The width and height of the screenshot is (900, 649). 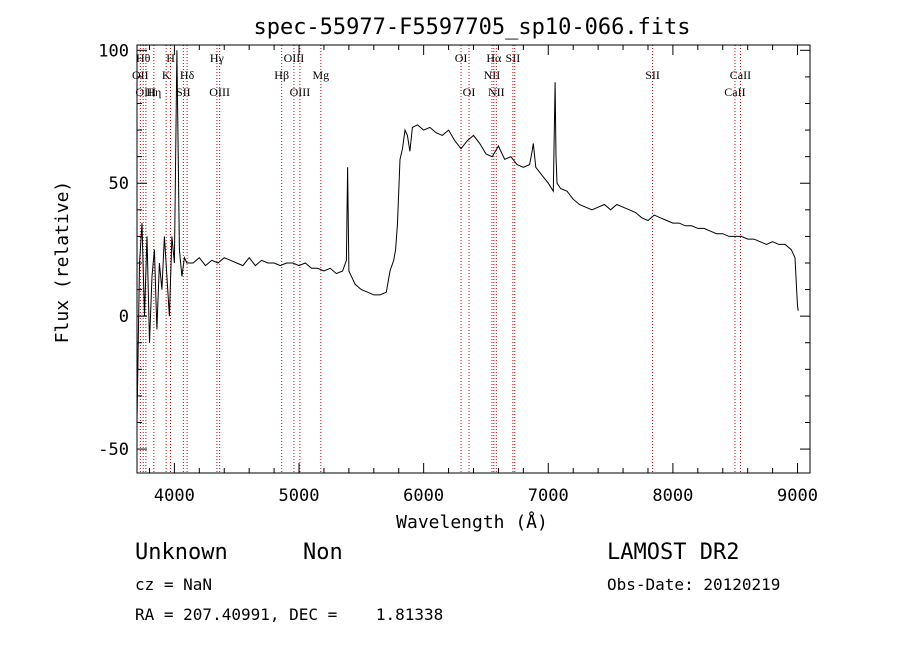 What do you see at coordinates (113, 450) in the screenshot?
I see `y-tick-label: -50` at bounding box center [113, 450].